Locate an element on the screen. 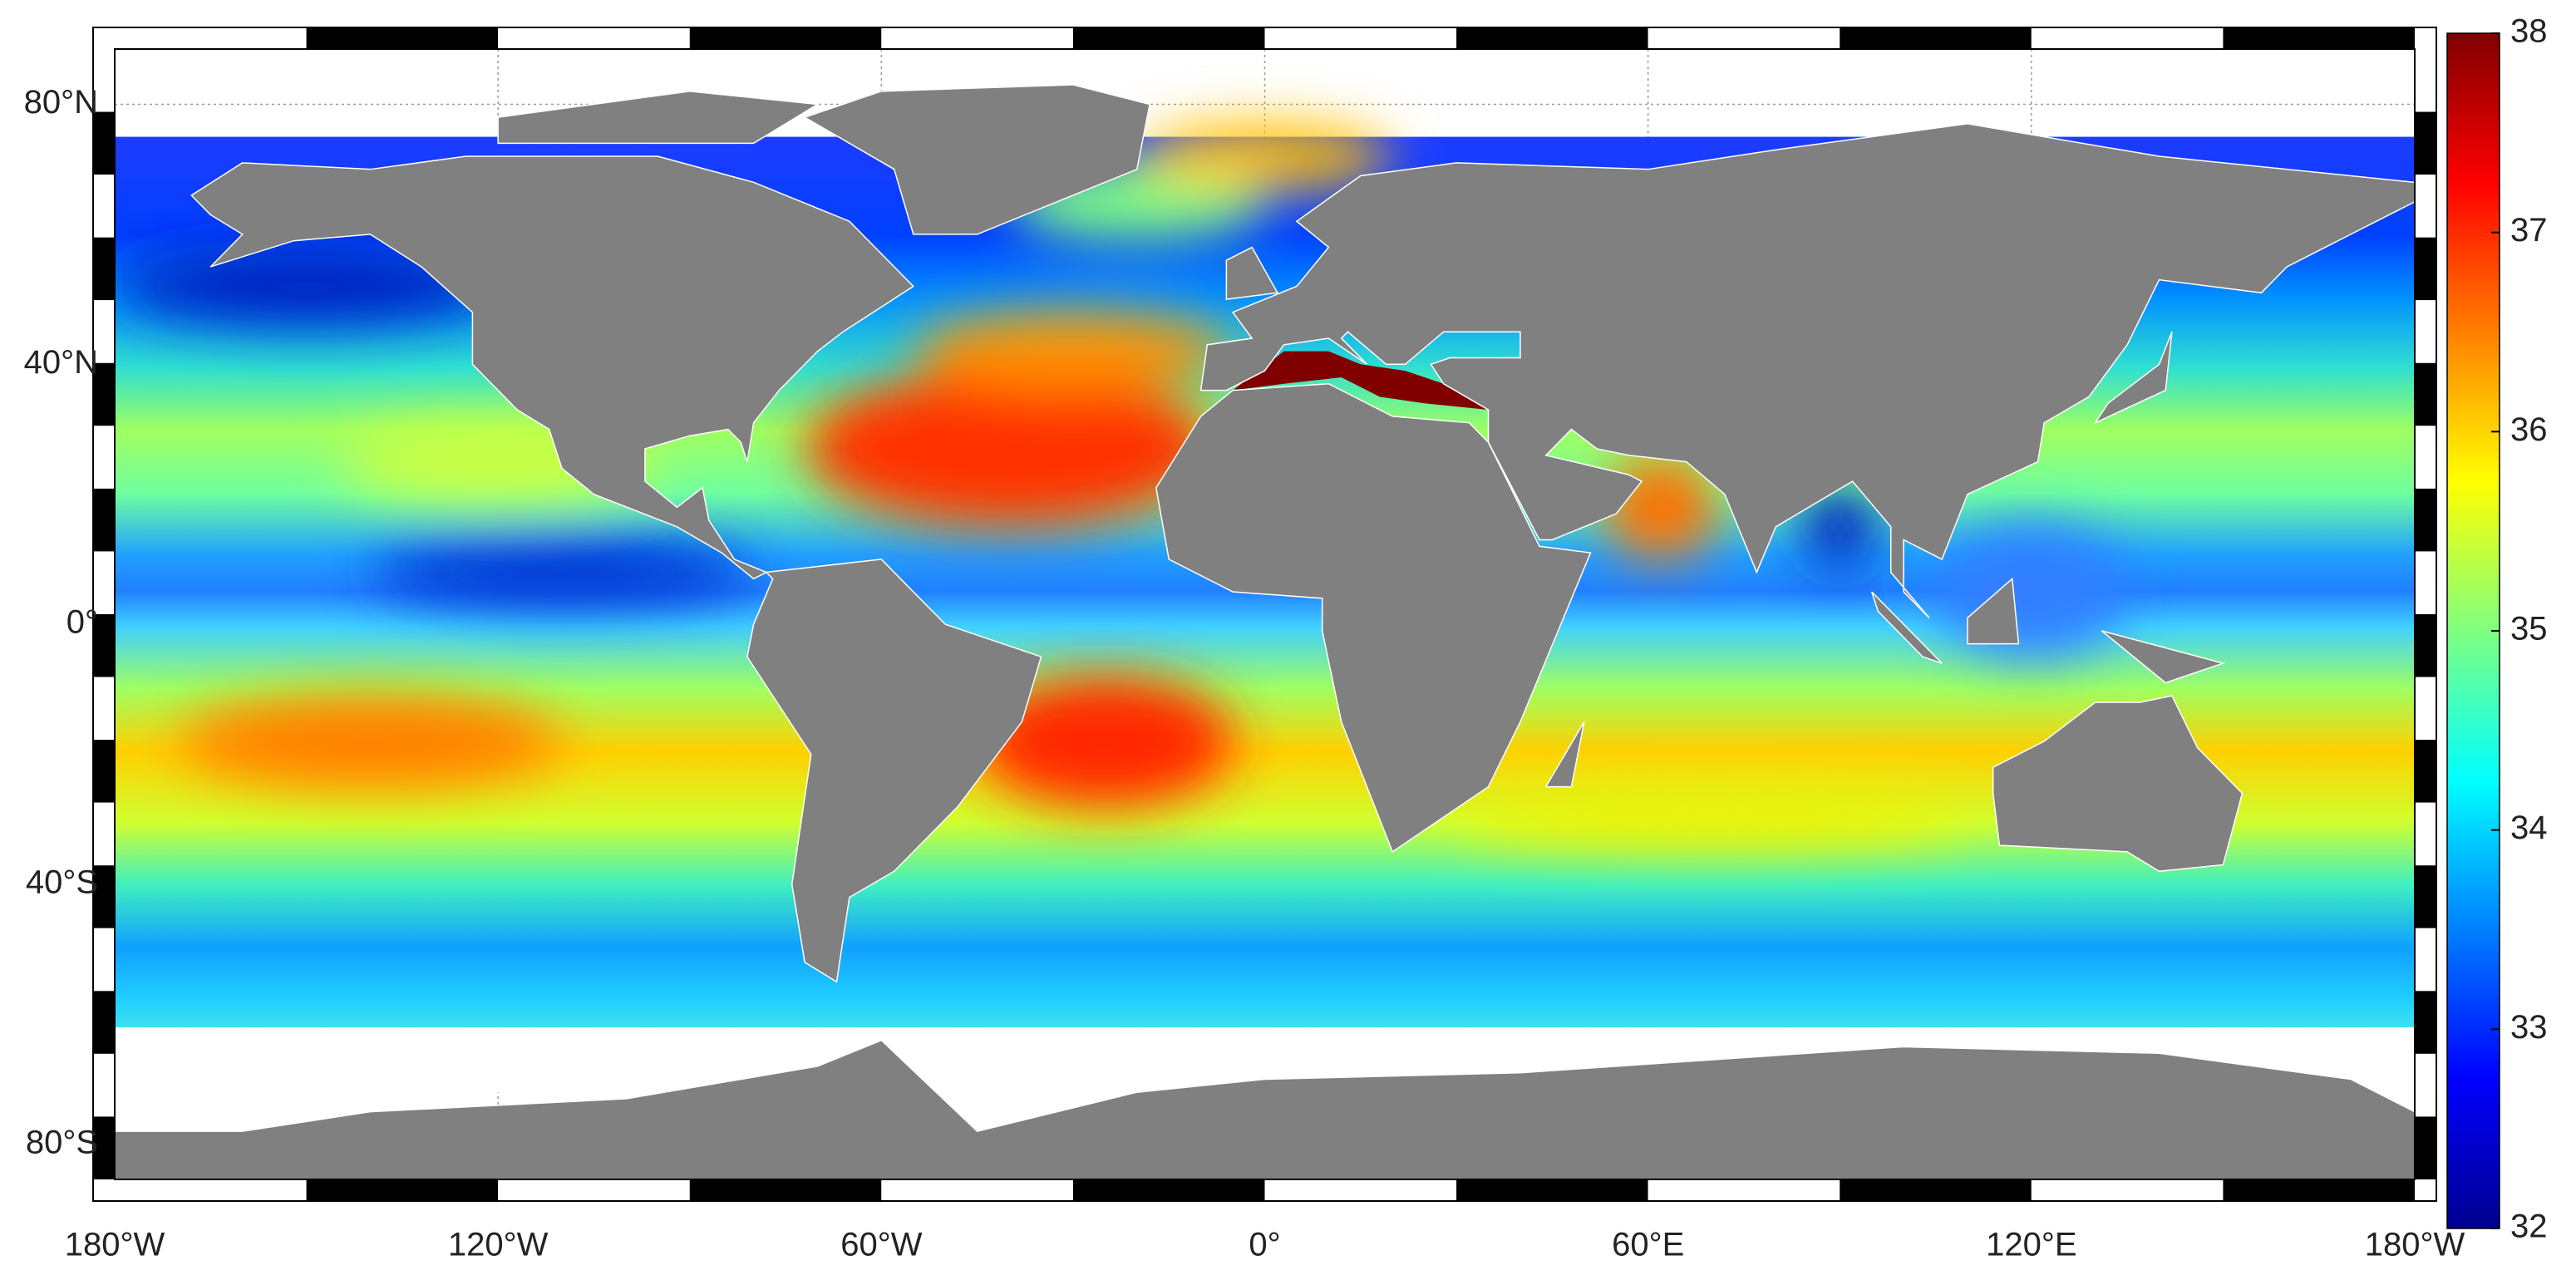 The width and height of the screenshot is (2576, 1270). colorbar is located at coordinates (2473, 631).